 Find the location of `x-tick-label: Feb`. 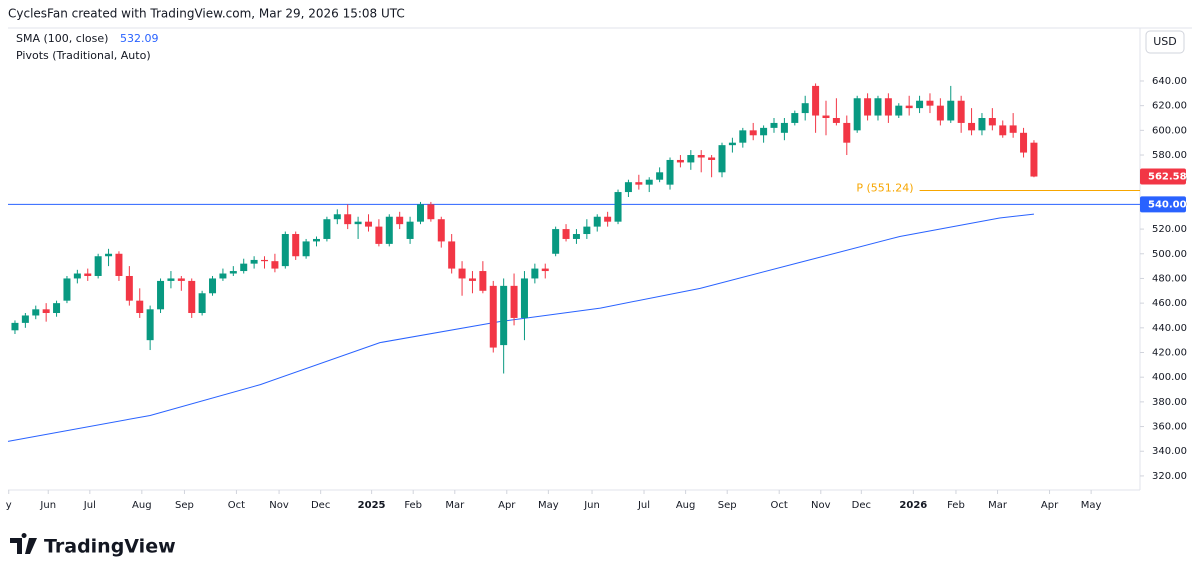

x-tick-label: Feb is located at coordinates (956, 505).